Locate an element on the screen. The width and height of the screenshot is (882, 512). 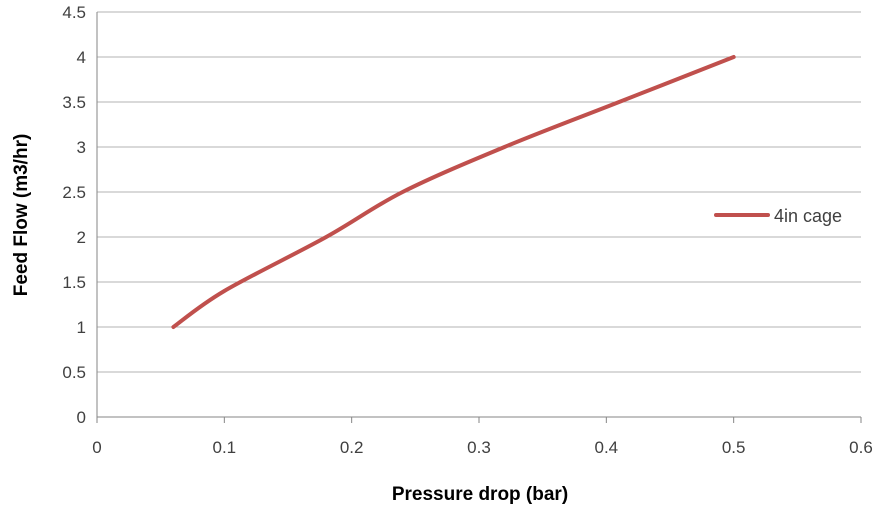
legend: 4in cage is located at coordinates (778, 216).